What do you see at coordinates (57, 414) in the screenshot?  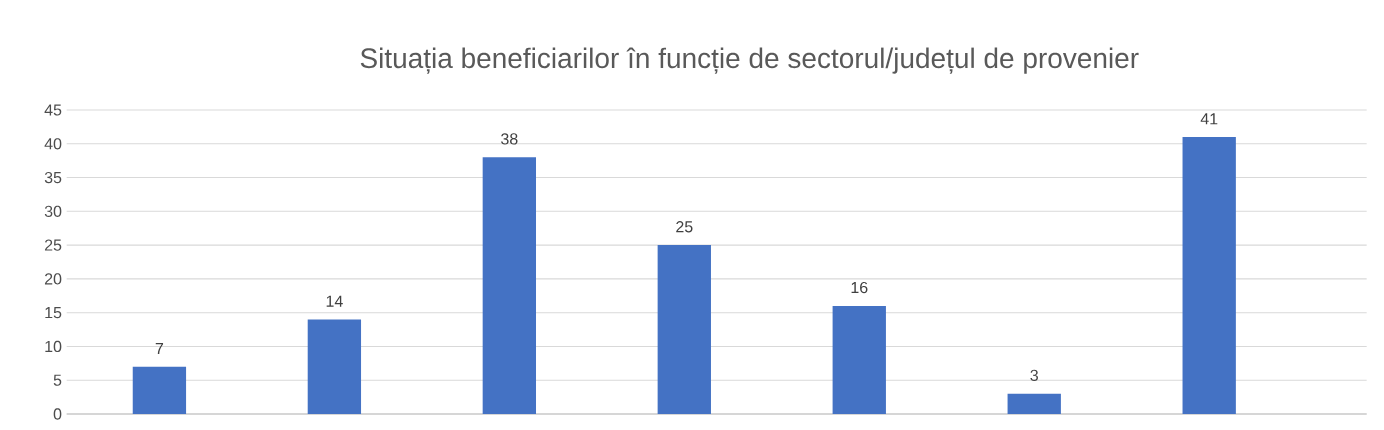 I see `y-tick-label: 0` at bounding box center [57, 414].